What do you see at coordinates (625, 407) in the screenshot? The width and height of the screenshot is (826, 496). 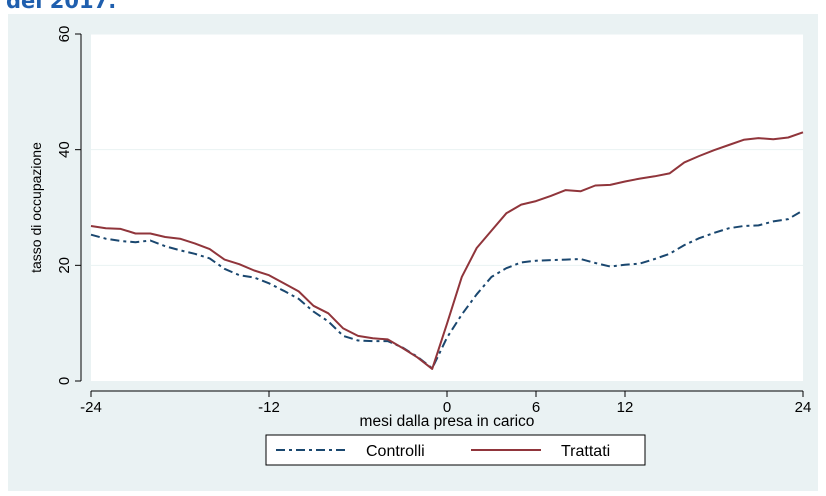 I see `x-tick-label: 12` at bounding box center [625, 407].